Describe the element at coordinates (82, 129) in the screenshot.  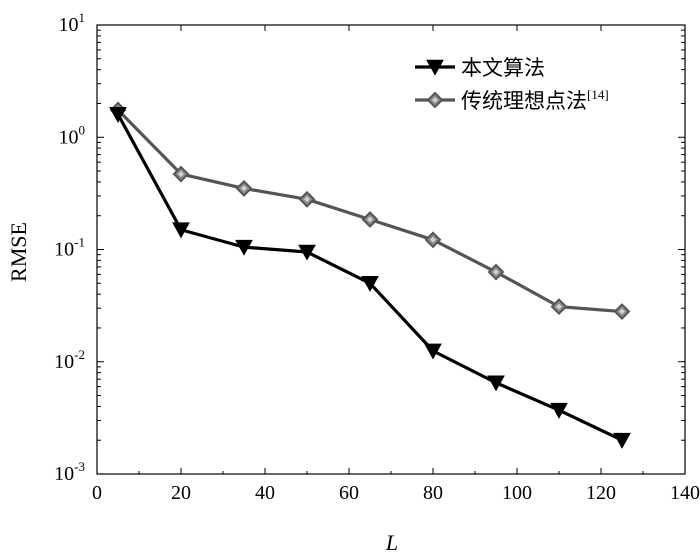
I see `y-tick-exponent: 0` at that location.